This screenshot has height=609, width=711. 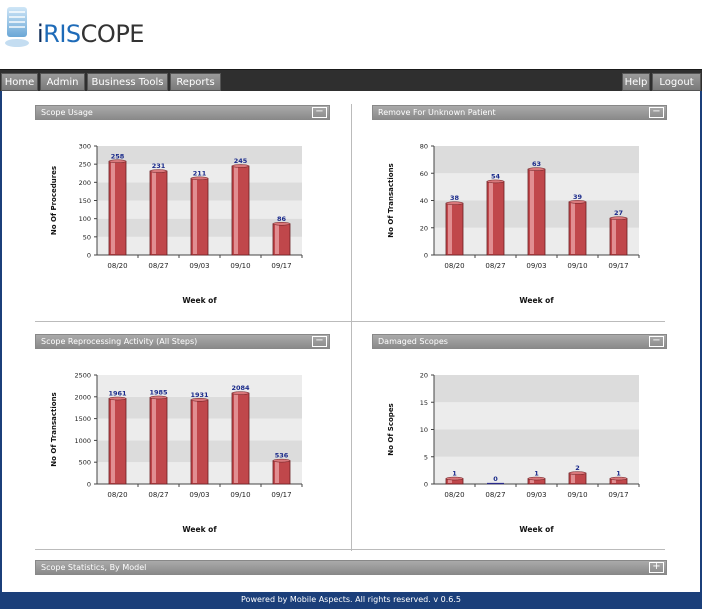 I want to click on nav-help: Help, so click(x=636, y=82).